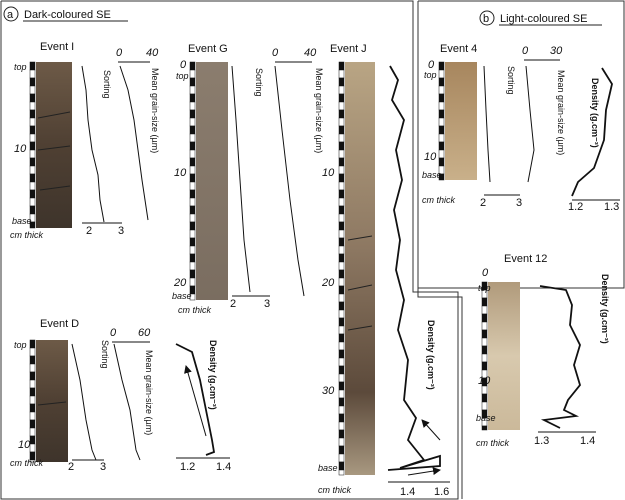 Image resolution: width=625 pixels, height=500 pixels. Describe the element at coordinates (441, 492) in the screenshot. I see `label: 1.6` at that location.